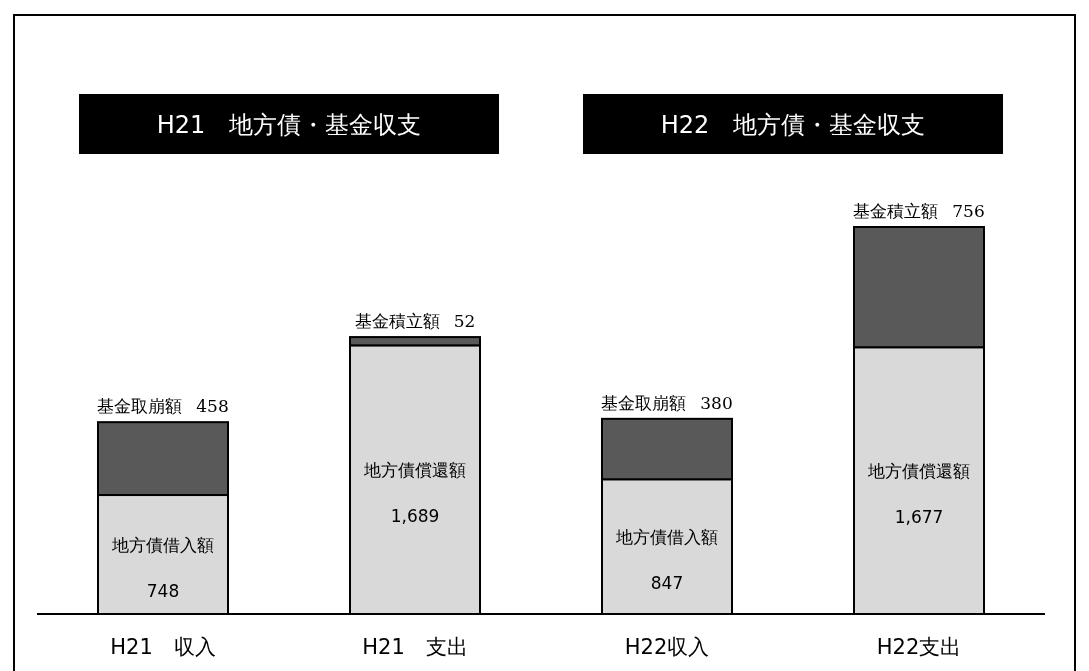 This screenshot has height=671, width=1089. I want to click on data-label: 52, so click(464, 321).